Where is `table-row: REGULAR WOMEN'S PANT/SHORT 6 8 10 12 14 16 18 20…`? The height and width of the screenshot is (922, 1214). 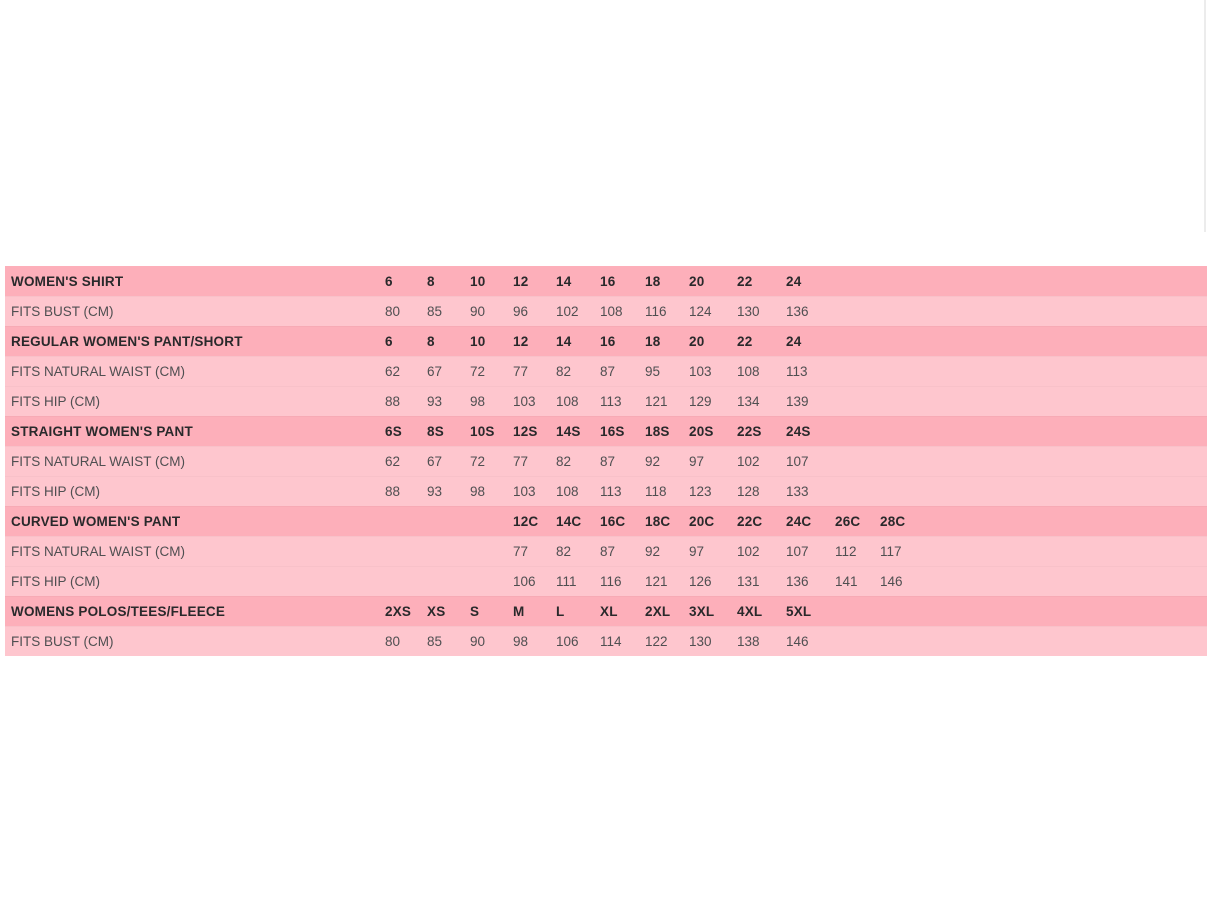
table-row: REGULAR WOMEN'S PANT/SHORT 6 8 10 12 14 16 18 20… is located at coordinates (606, 341).